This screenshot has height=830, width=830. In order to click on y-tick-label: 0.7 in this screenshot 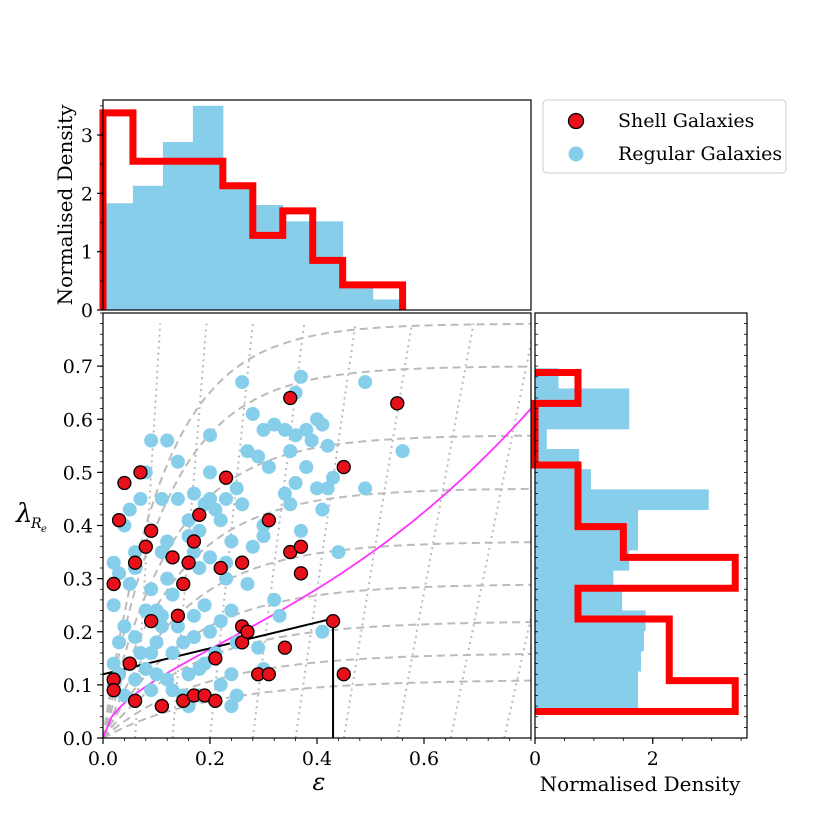, I will do `click(78, 367)`.